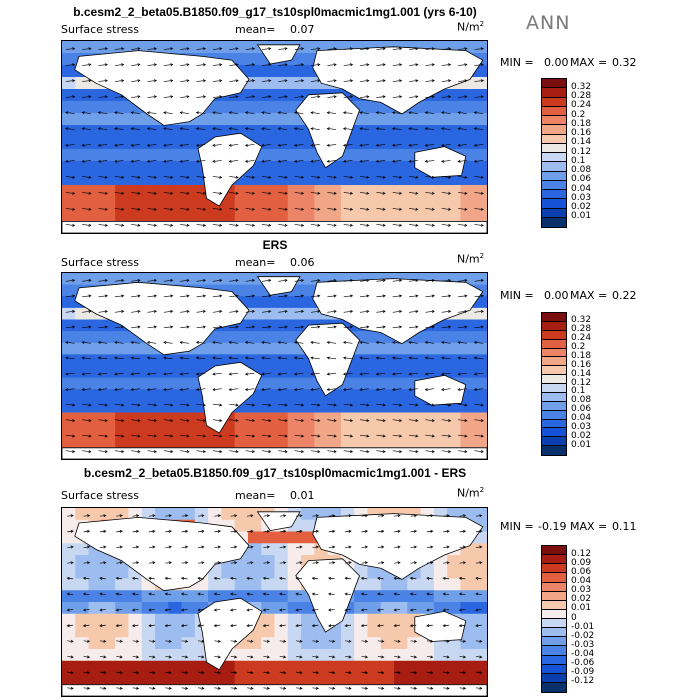 The image size is (700, 700). Describe the element at coordinates (230, 634) in the screenshot. I see `panel3-landmass` at that location.